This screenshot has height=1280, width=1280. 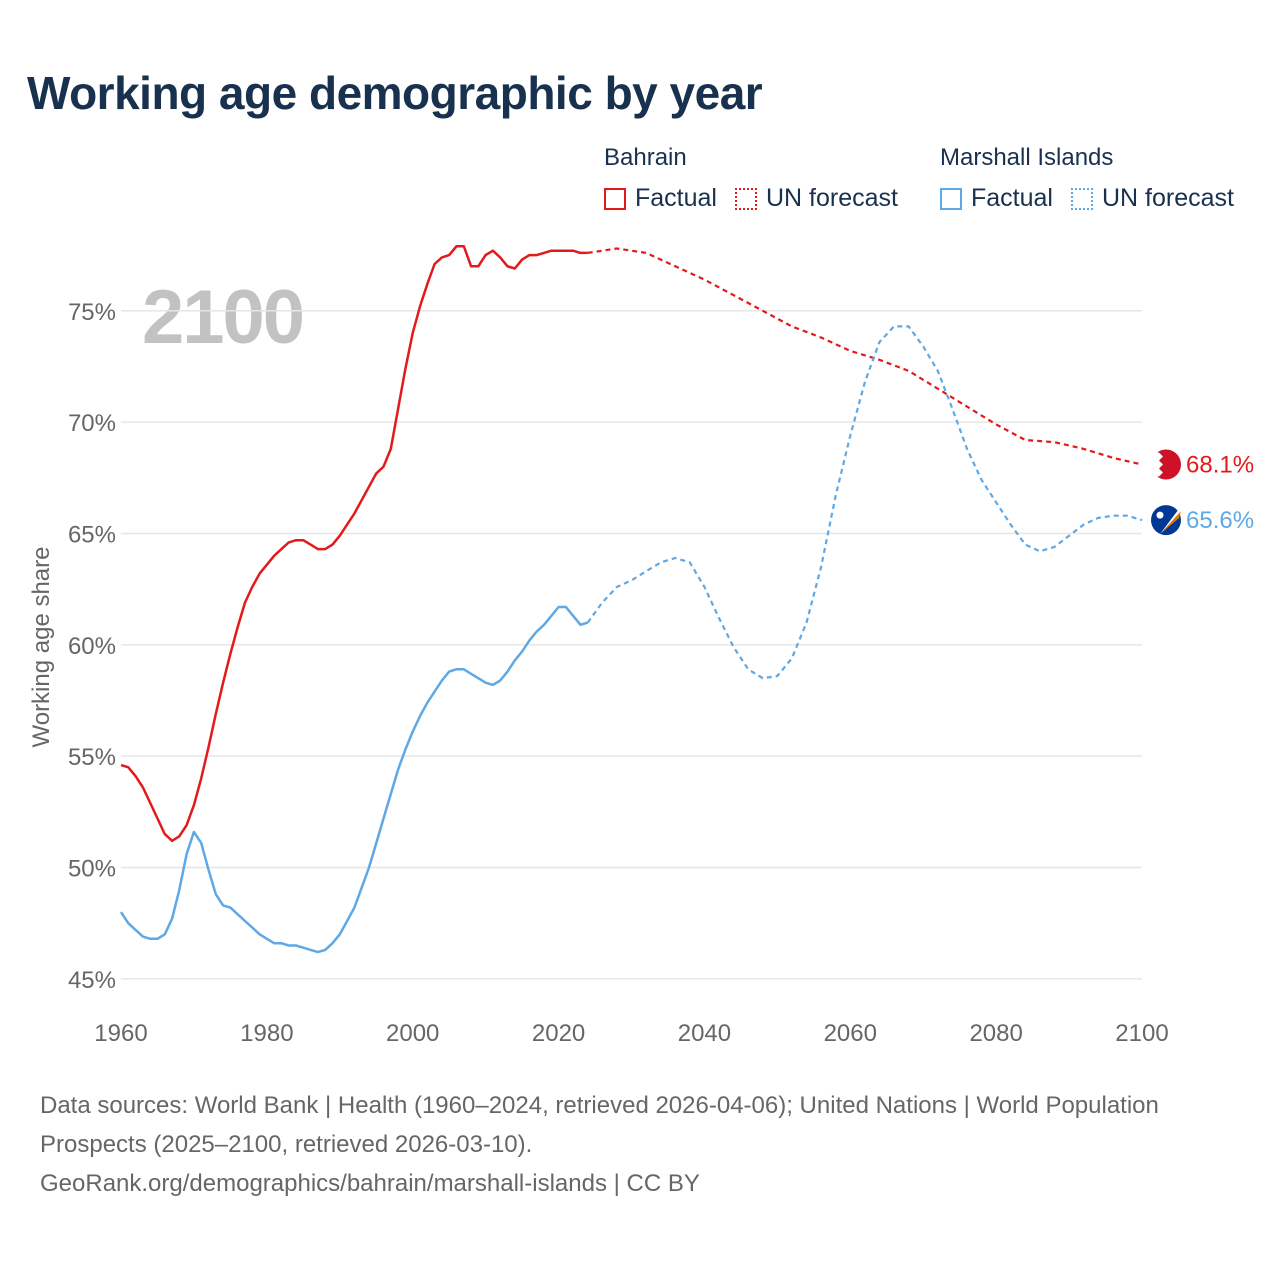 I want to click on end-value-label-marshall-islands: 65.6%, so click(x=1220, y=520).